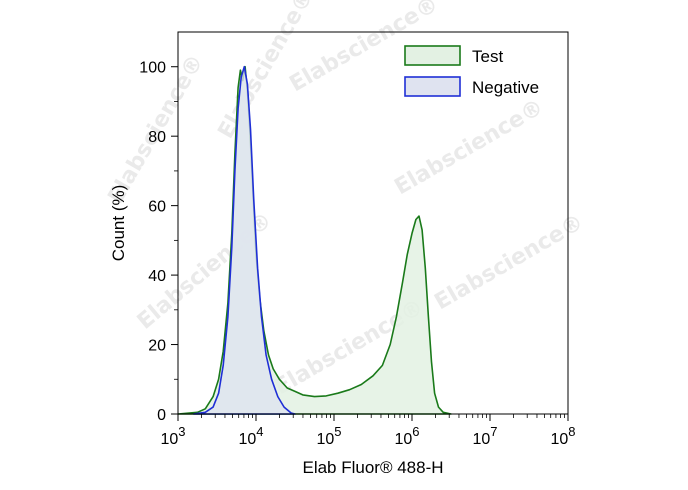 Image resolution: width=688 pixels, height=490 pixels. What do you see at coordinates (152, 68) in the screenshot?
I see `y-tick-label: 100` at bounding box center [152, 68].